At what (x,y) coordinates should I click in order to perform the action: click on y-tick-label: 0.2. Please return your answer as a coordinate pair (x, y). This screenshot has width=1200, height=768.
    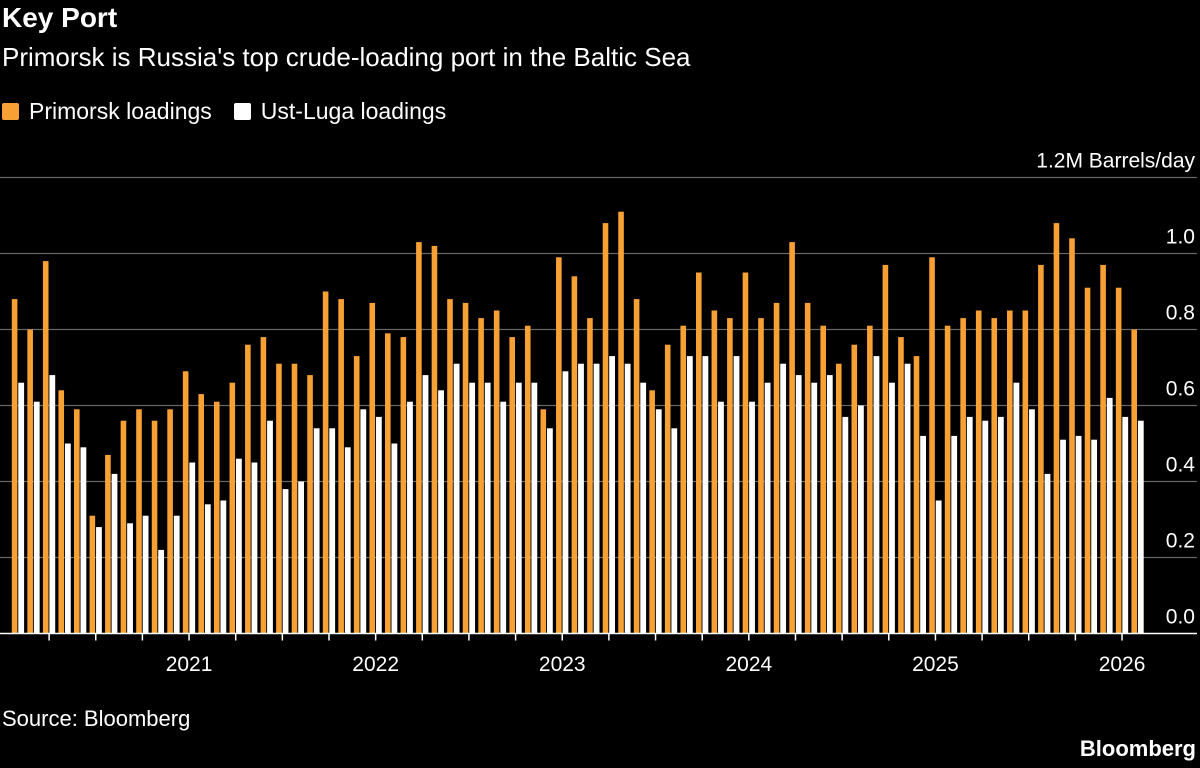
    Looking at the image, I should click on (1180, 541).